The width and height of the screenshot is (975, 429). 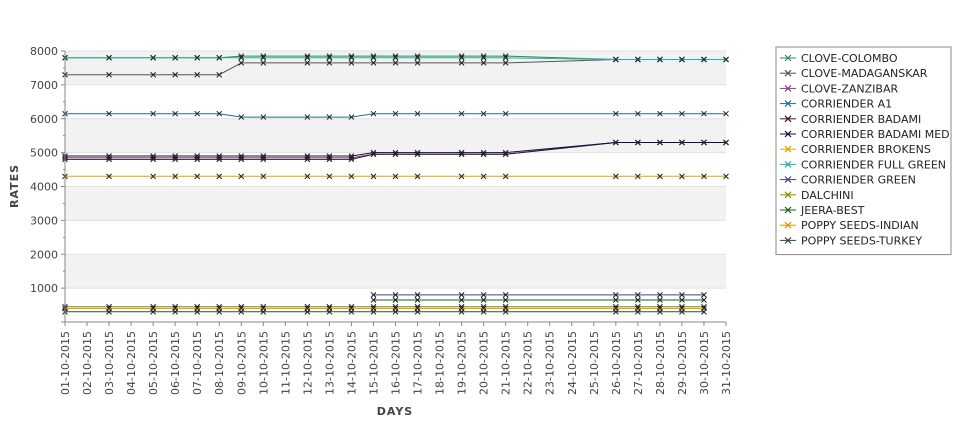 I want to click on x-tick-label: 28-10-2015, so click(x=660, y=363).